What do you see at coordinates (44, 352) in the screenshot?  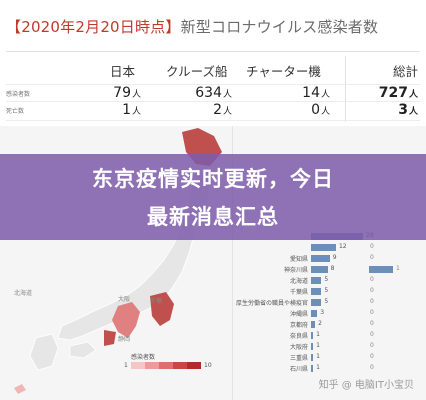 I see `kyushu-region` at bounding box center [44, 352].